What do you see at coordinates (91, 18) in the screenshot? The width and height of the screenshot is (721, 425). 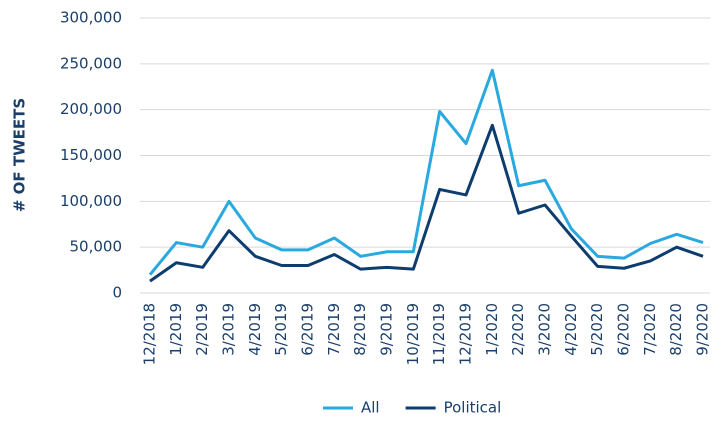 I see `y-tick-label: 300,000` at bounding box center [91, 18].